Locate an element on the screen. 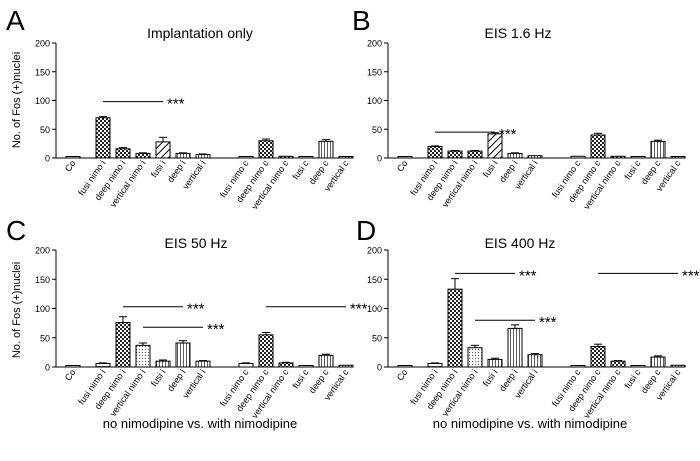 The image size is (700, 461). panel-c-xlabel: no nimodipine vs. with nimodipine is located at coordinates (200, 423).